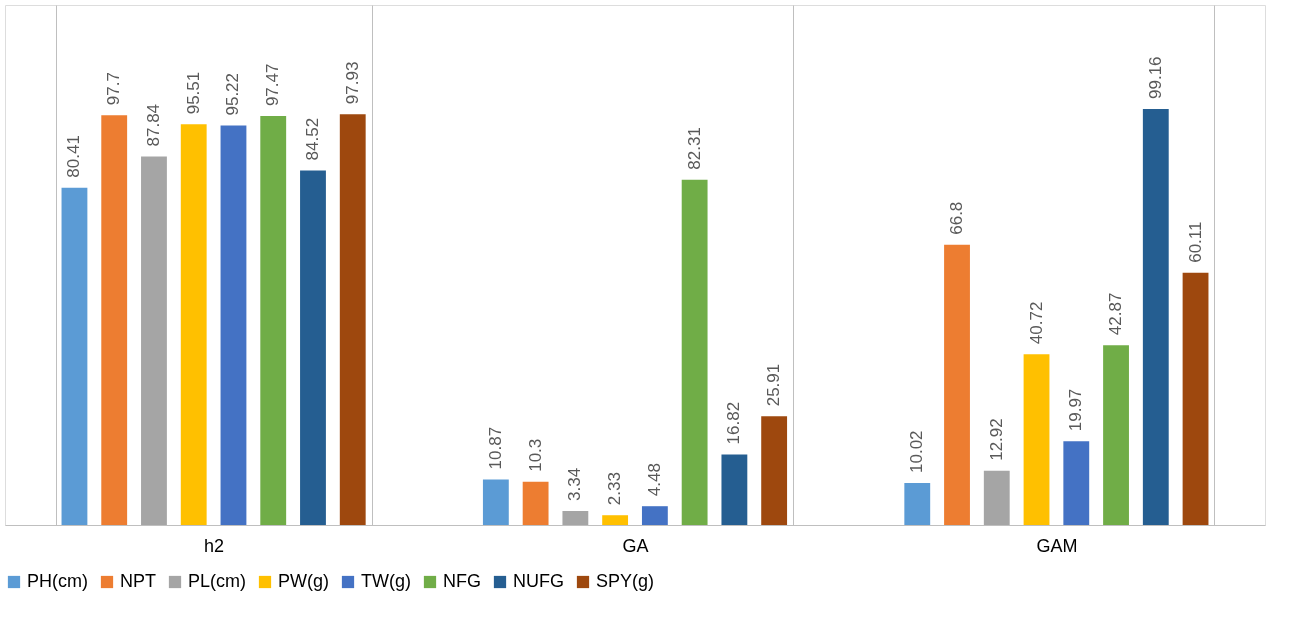  I want to click on data-label: 97.93, so click(352, 83).